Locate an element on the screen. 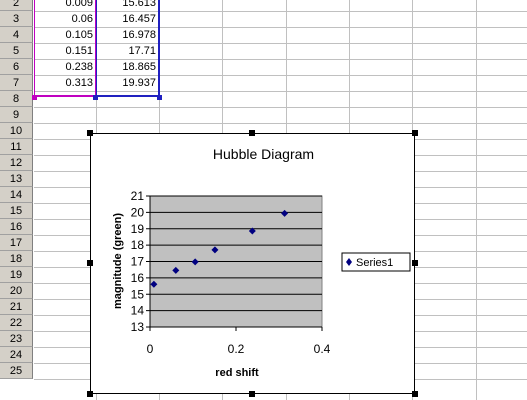  row-header: 10 is located at coordinates (16, 131).